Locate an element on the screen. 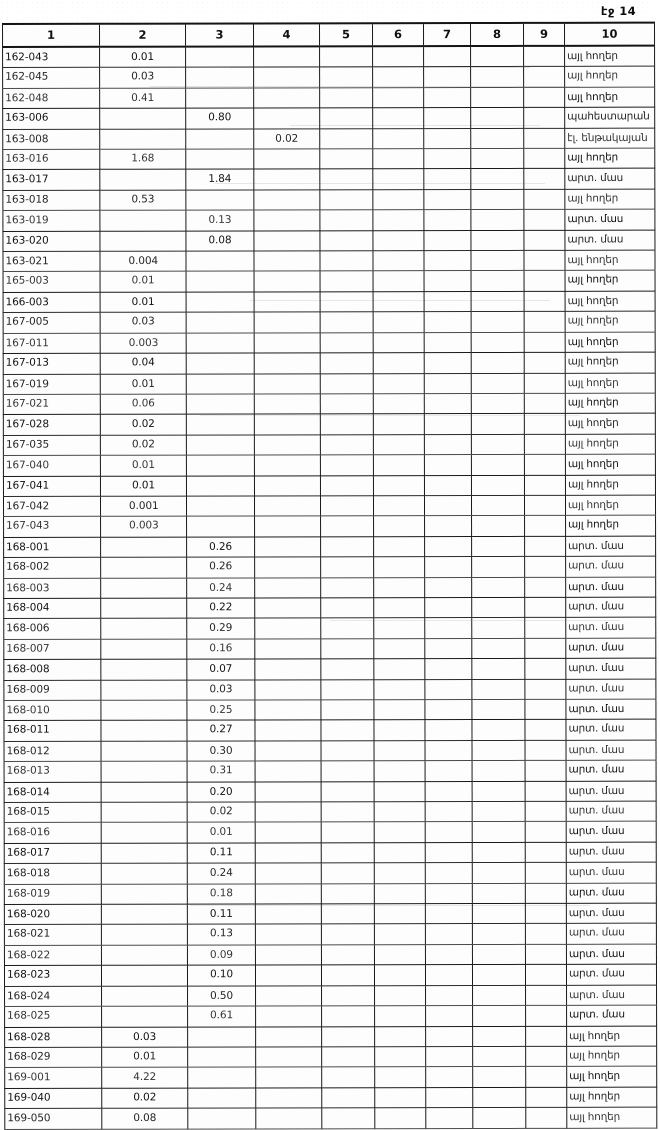 Image resolution: width=660 pixels, height=1130 pixels. cell-text: 0.20 is located at coordinates (221, 791).